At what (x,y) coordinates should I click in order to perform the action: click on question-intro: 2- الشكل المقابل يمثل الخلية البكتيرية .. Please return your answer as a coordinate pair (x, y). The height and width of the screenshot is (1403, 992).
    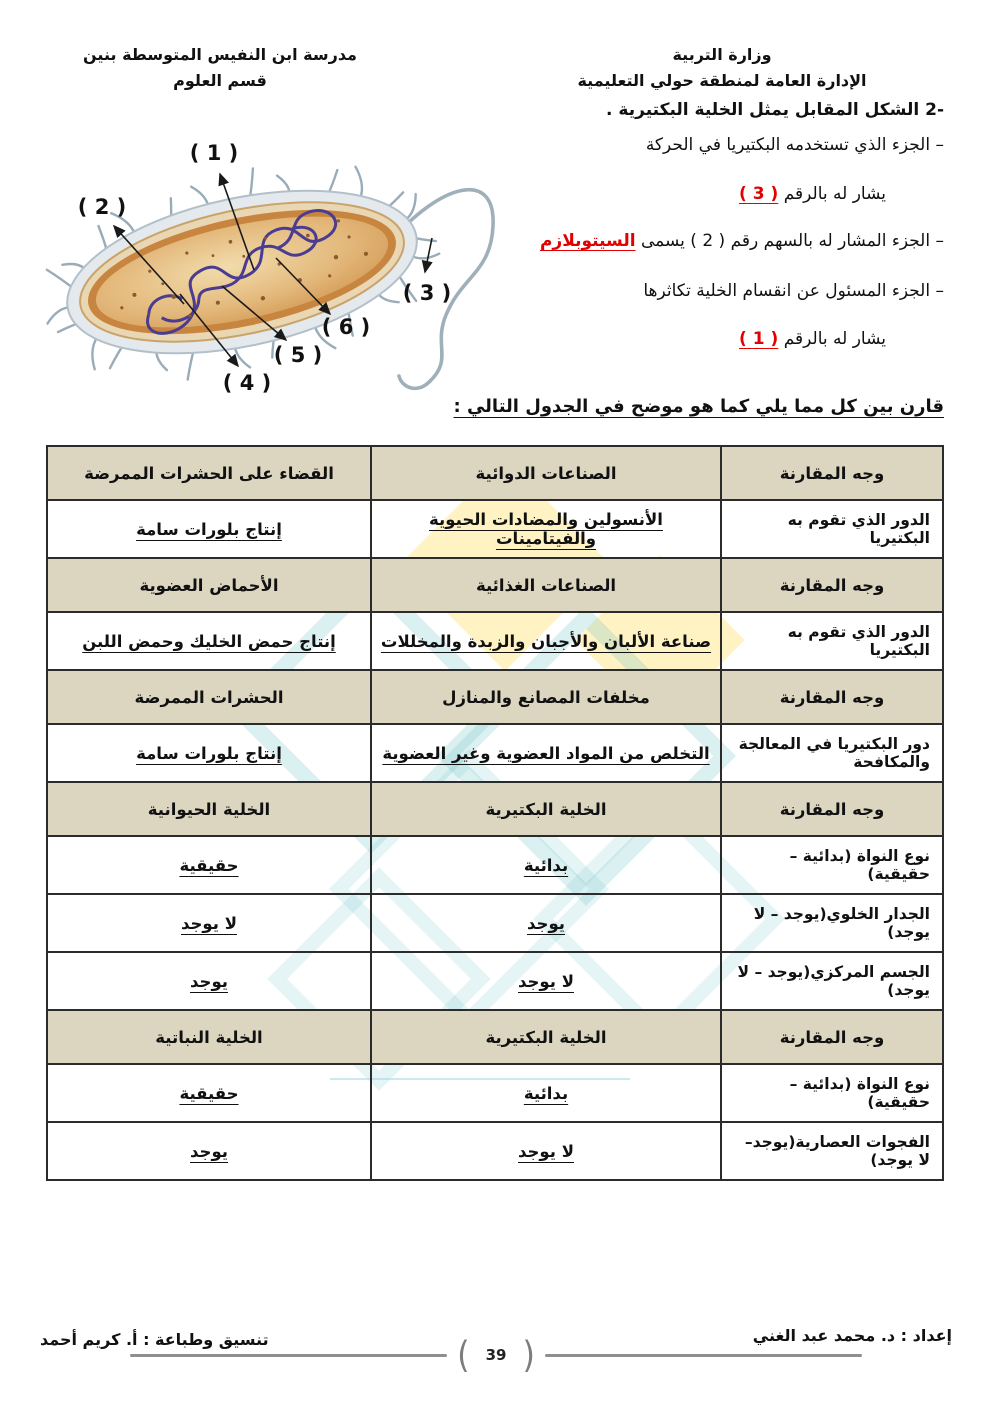
    Looking at the image, I should click on (718, 110).